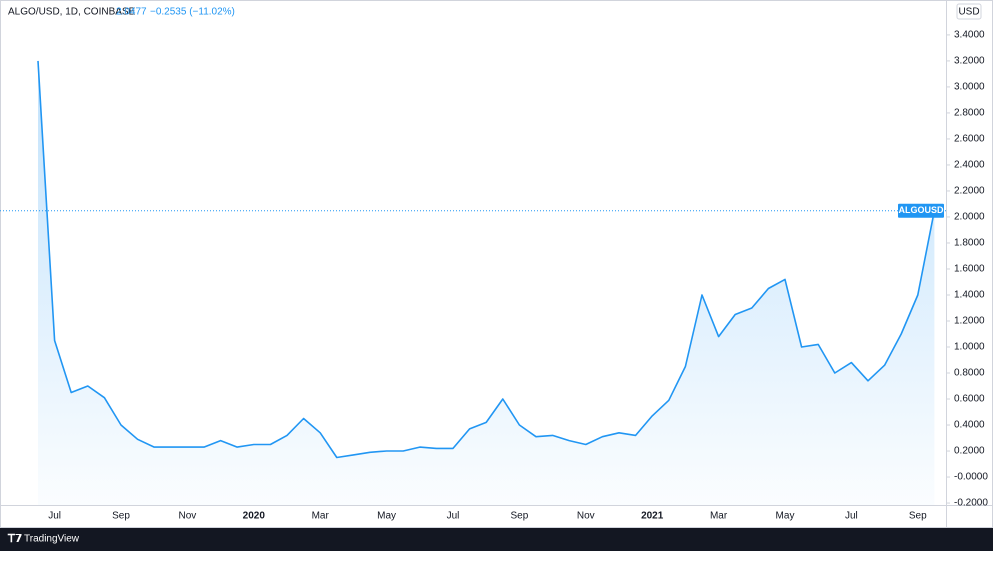 The image size is (993, 561). I want to click on symbol: ALGO/USD, 1D, COINBASE, so click(72, 12).